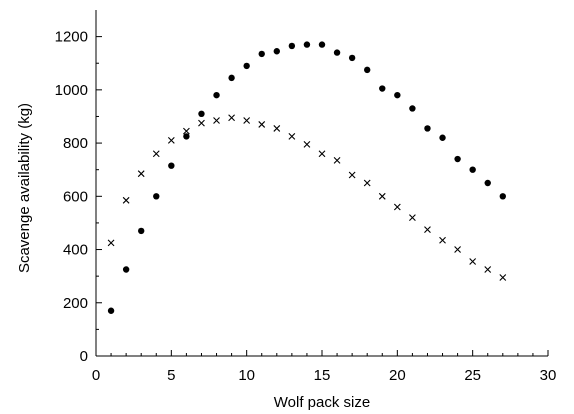 This screenshot has width=574, height=414. Describe the element at coordinates (322, 375) in the screenshot. I see `x-tick-label: 15` at that location.